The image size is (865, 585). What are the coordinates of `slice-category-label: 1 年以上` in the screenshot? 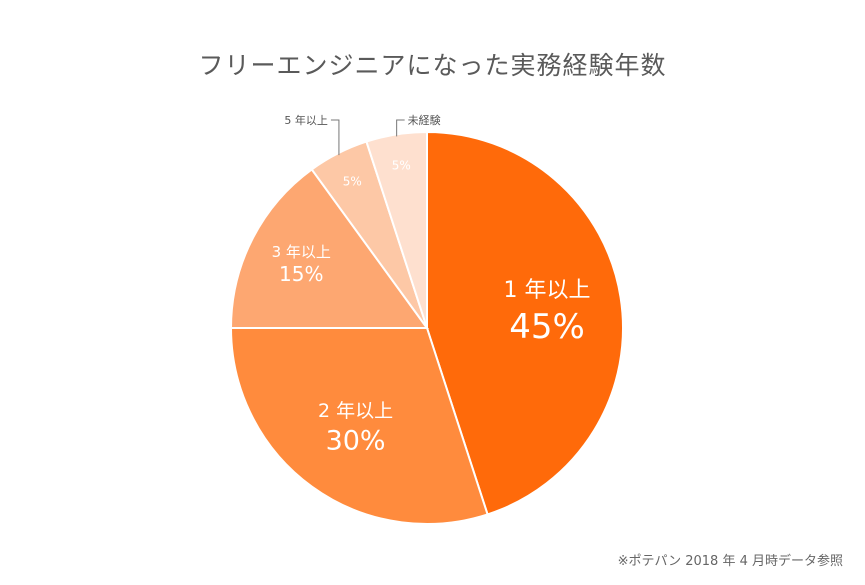 It's located at (547, 290).